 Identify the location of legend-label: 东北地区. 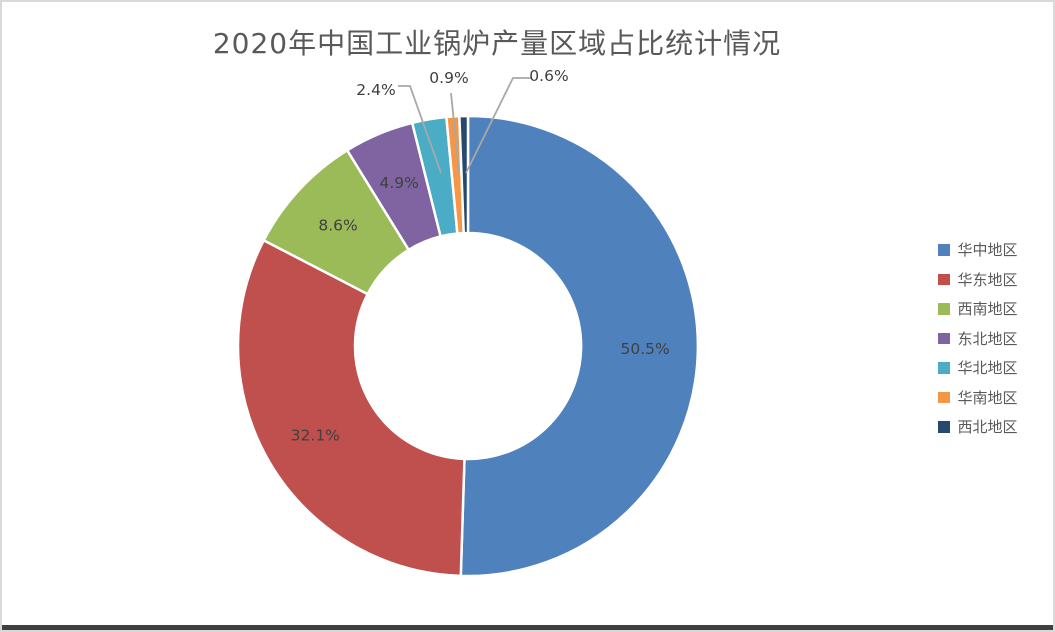
(987, 338).